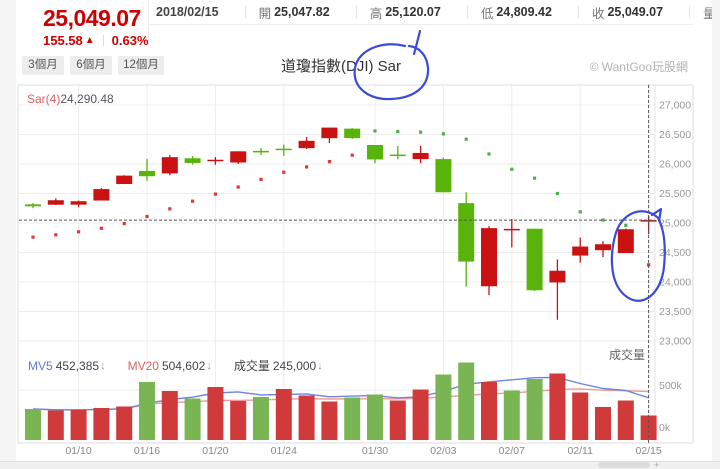 The image size is (720, 469). I want to click on close-value: 25,049.07, so click(635, 12).